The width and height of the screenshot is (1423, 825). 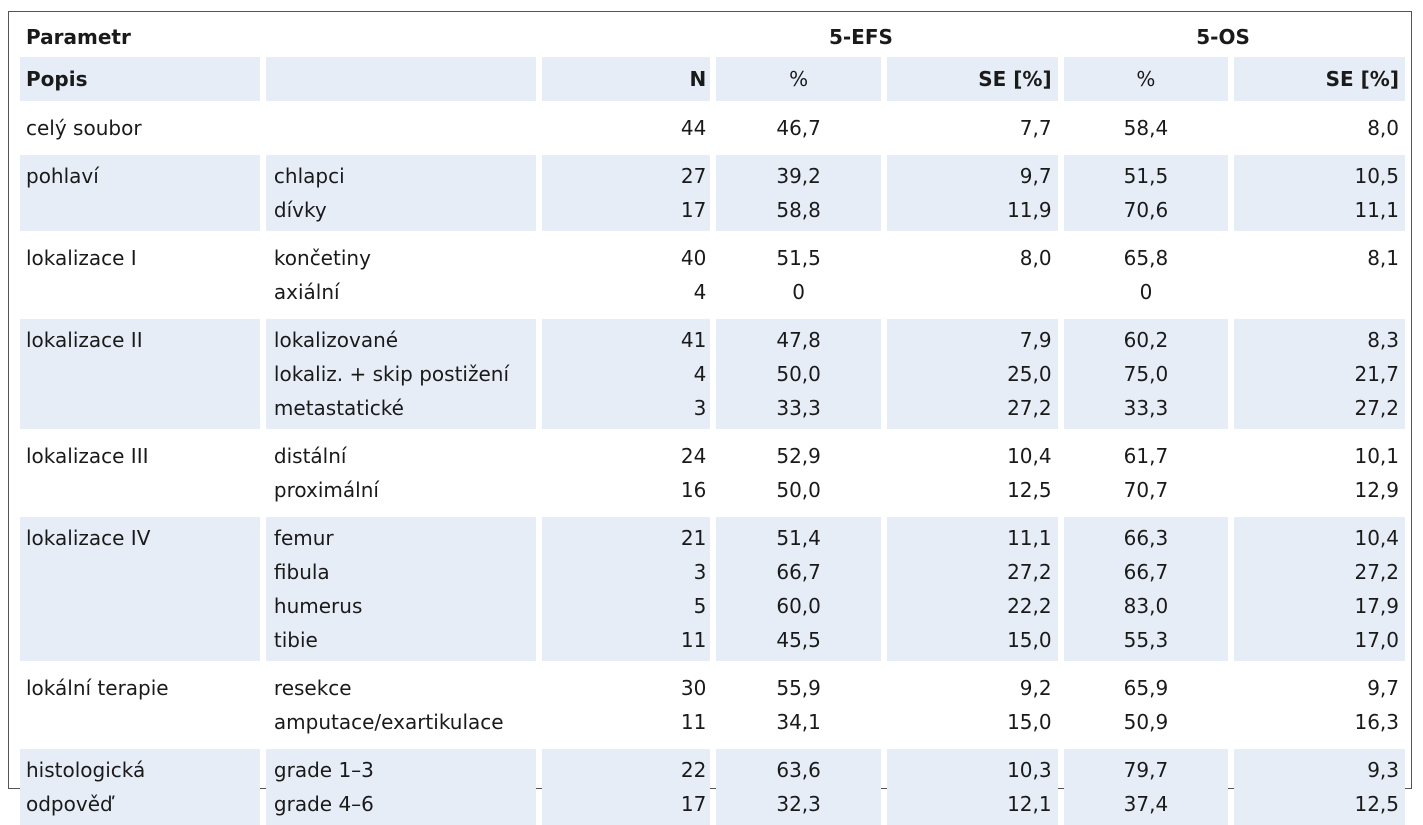 What do you see at coordinates (626, 79) in the screenshot?
I see `header-n: N` at bounding box center [626, 79].